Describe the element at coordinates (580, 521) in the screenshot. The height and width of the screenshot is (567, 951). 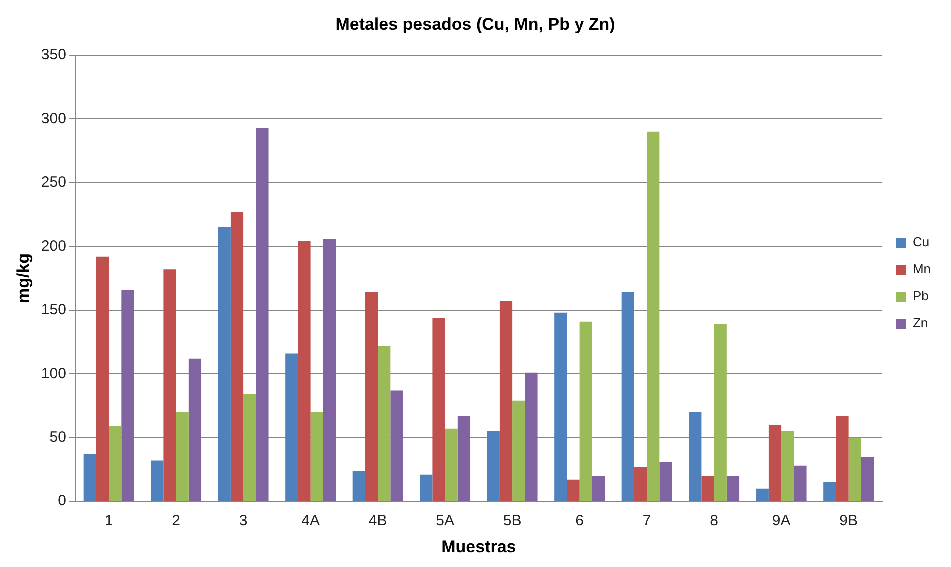
I see `x-tick-label: 6` at that location.